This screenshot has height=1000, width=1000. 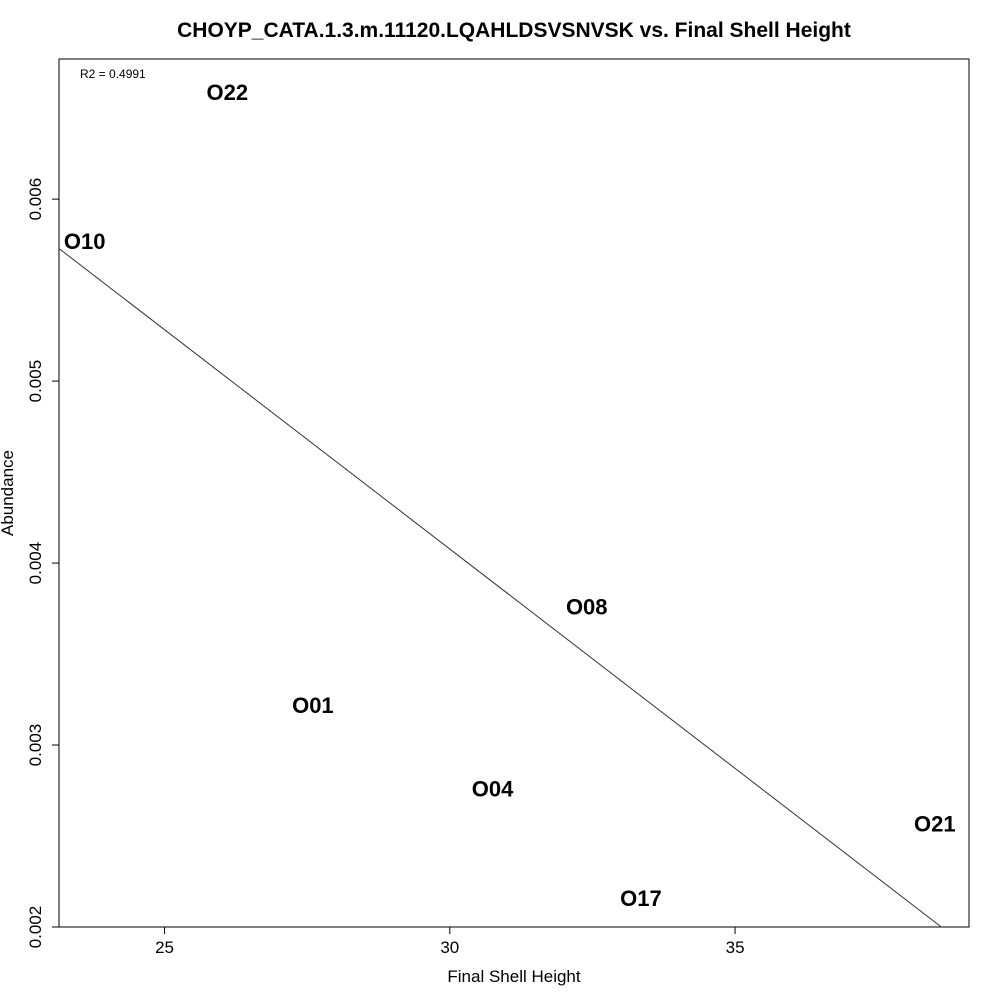 I want to click on x-tick-label: 25, so click(x=164, y=947).